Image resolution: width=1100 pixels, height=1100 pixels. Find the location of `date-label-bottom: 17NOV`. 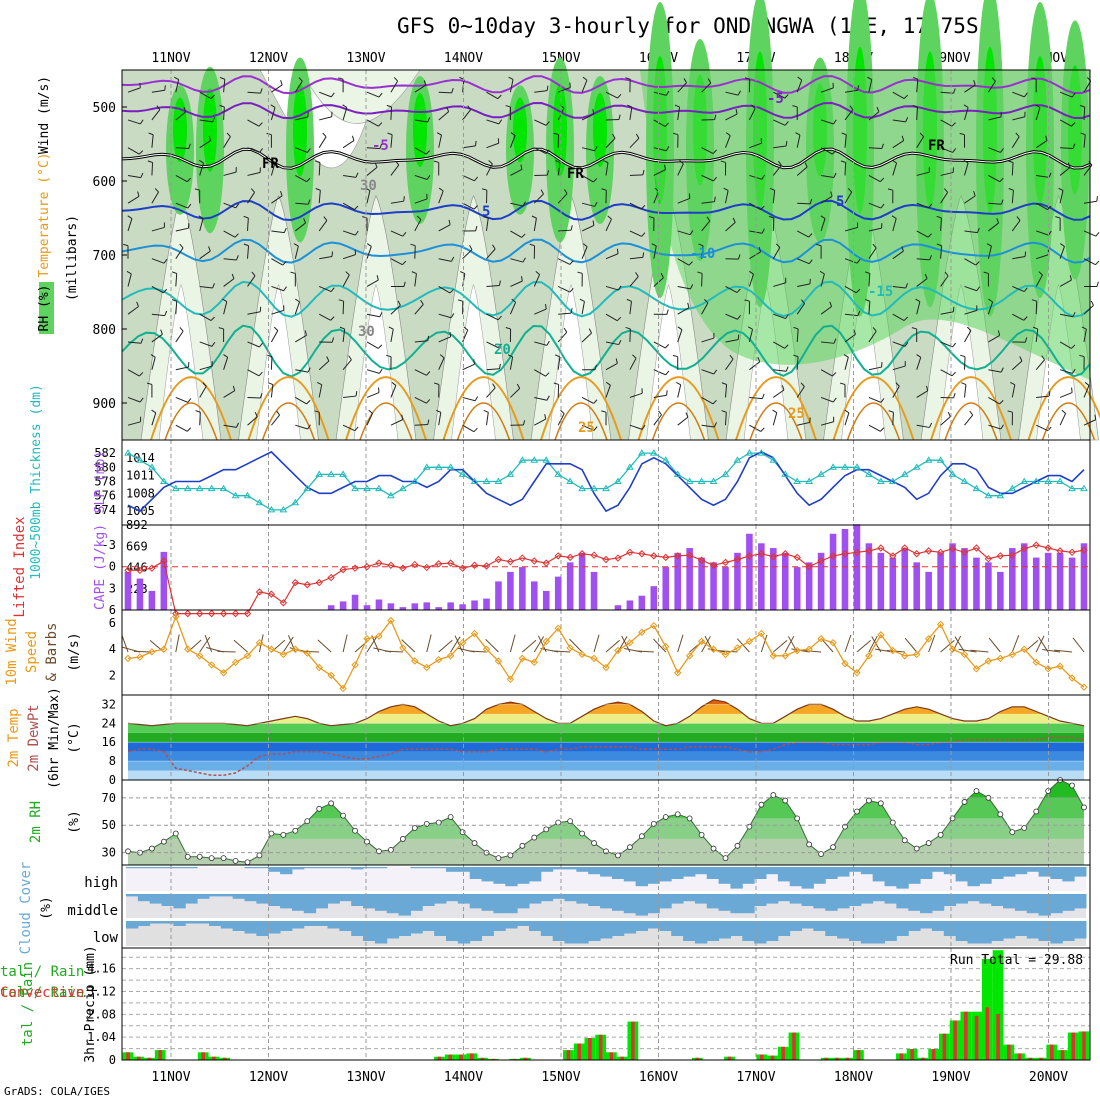

date-label-bottom: 17NOV is located at coordinates (755, 1077).